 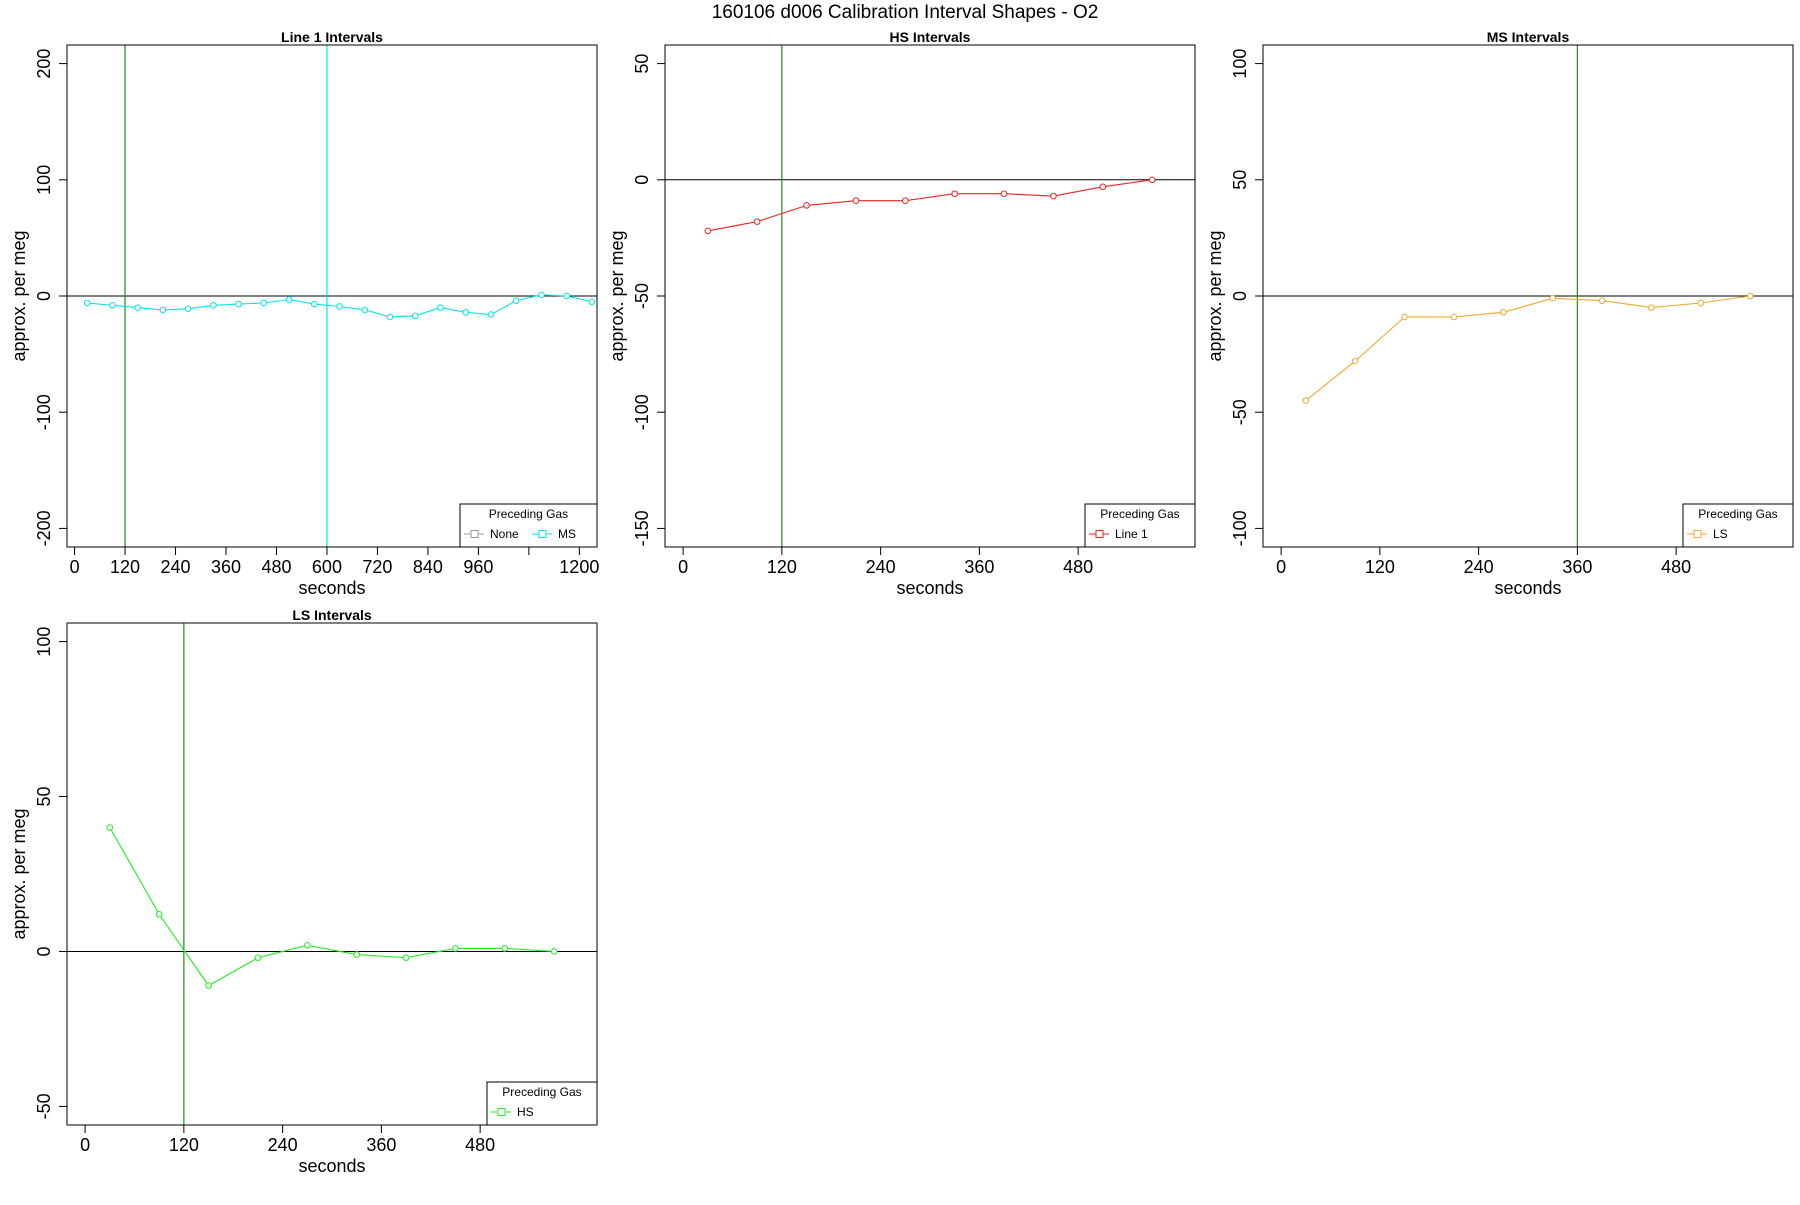 I want to click on x-tick-label: 1200, so click(x=579, y=567).